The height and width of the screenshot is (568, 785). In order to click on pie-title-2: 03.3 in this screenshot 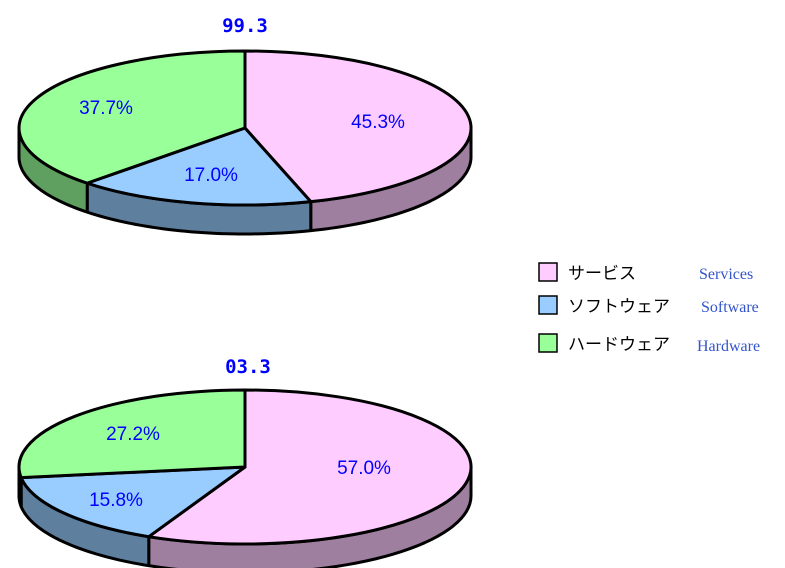, I will do `click(248, 367)`.